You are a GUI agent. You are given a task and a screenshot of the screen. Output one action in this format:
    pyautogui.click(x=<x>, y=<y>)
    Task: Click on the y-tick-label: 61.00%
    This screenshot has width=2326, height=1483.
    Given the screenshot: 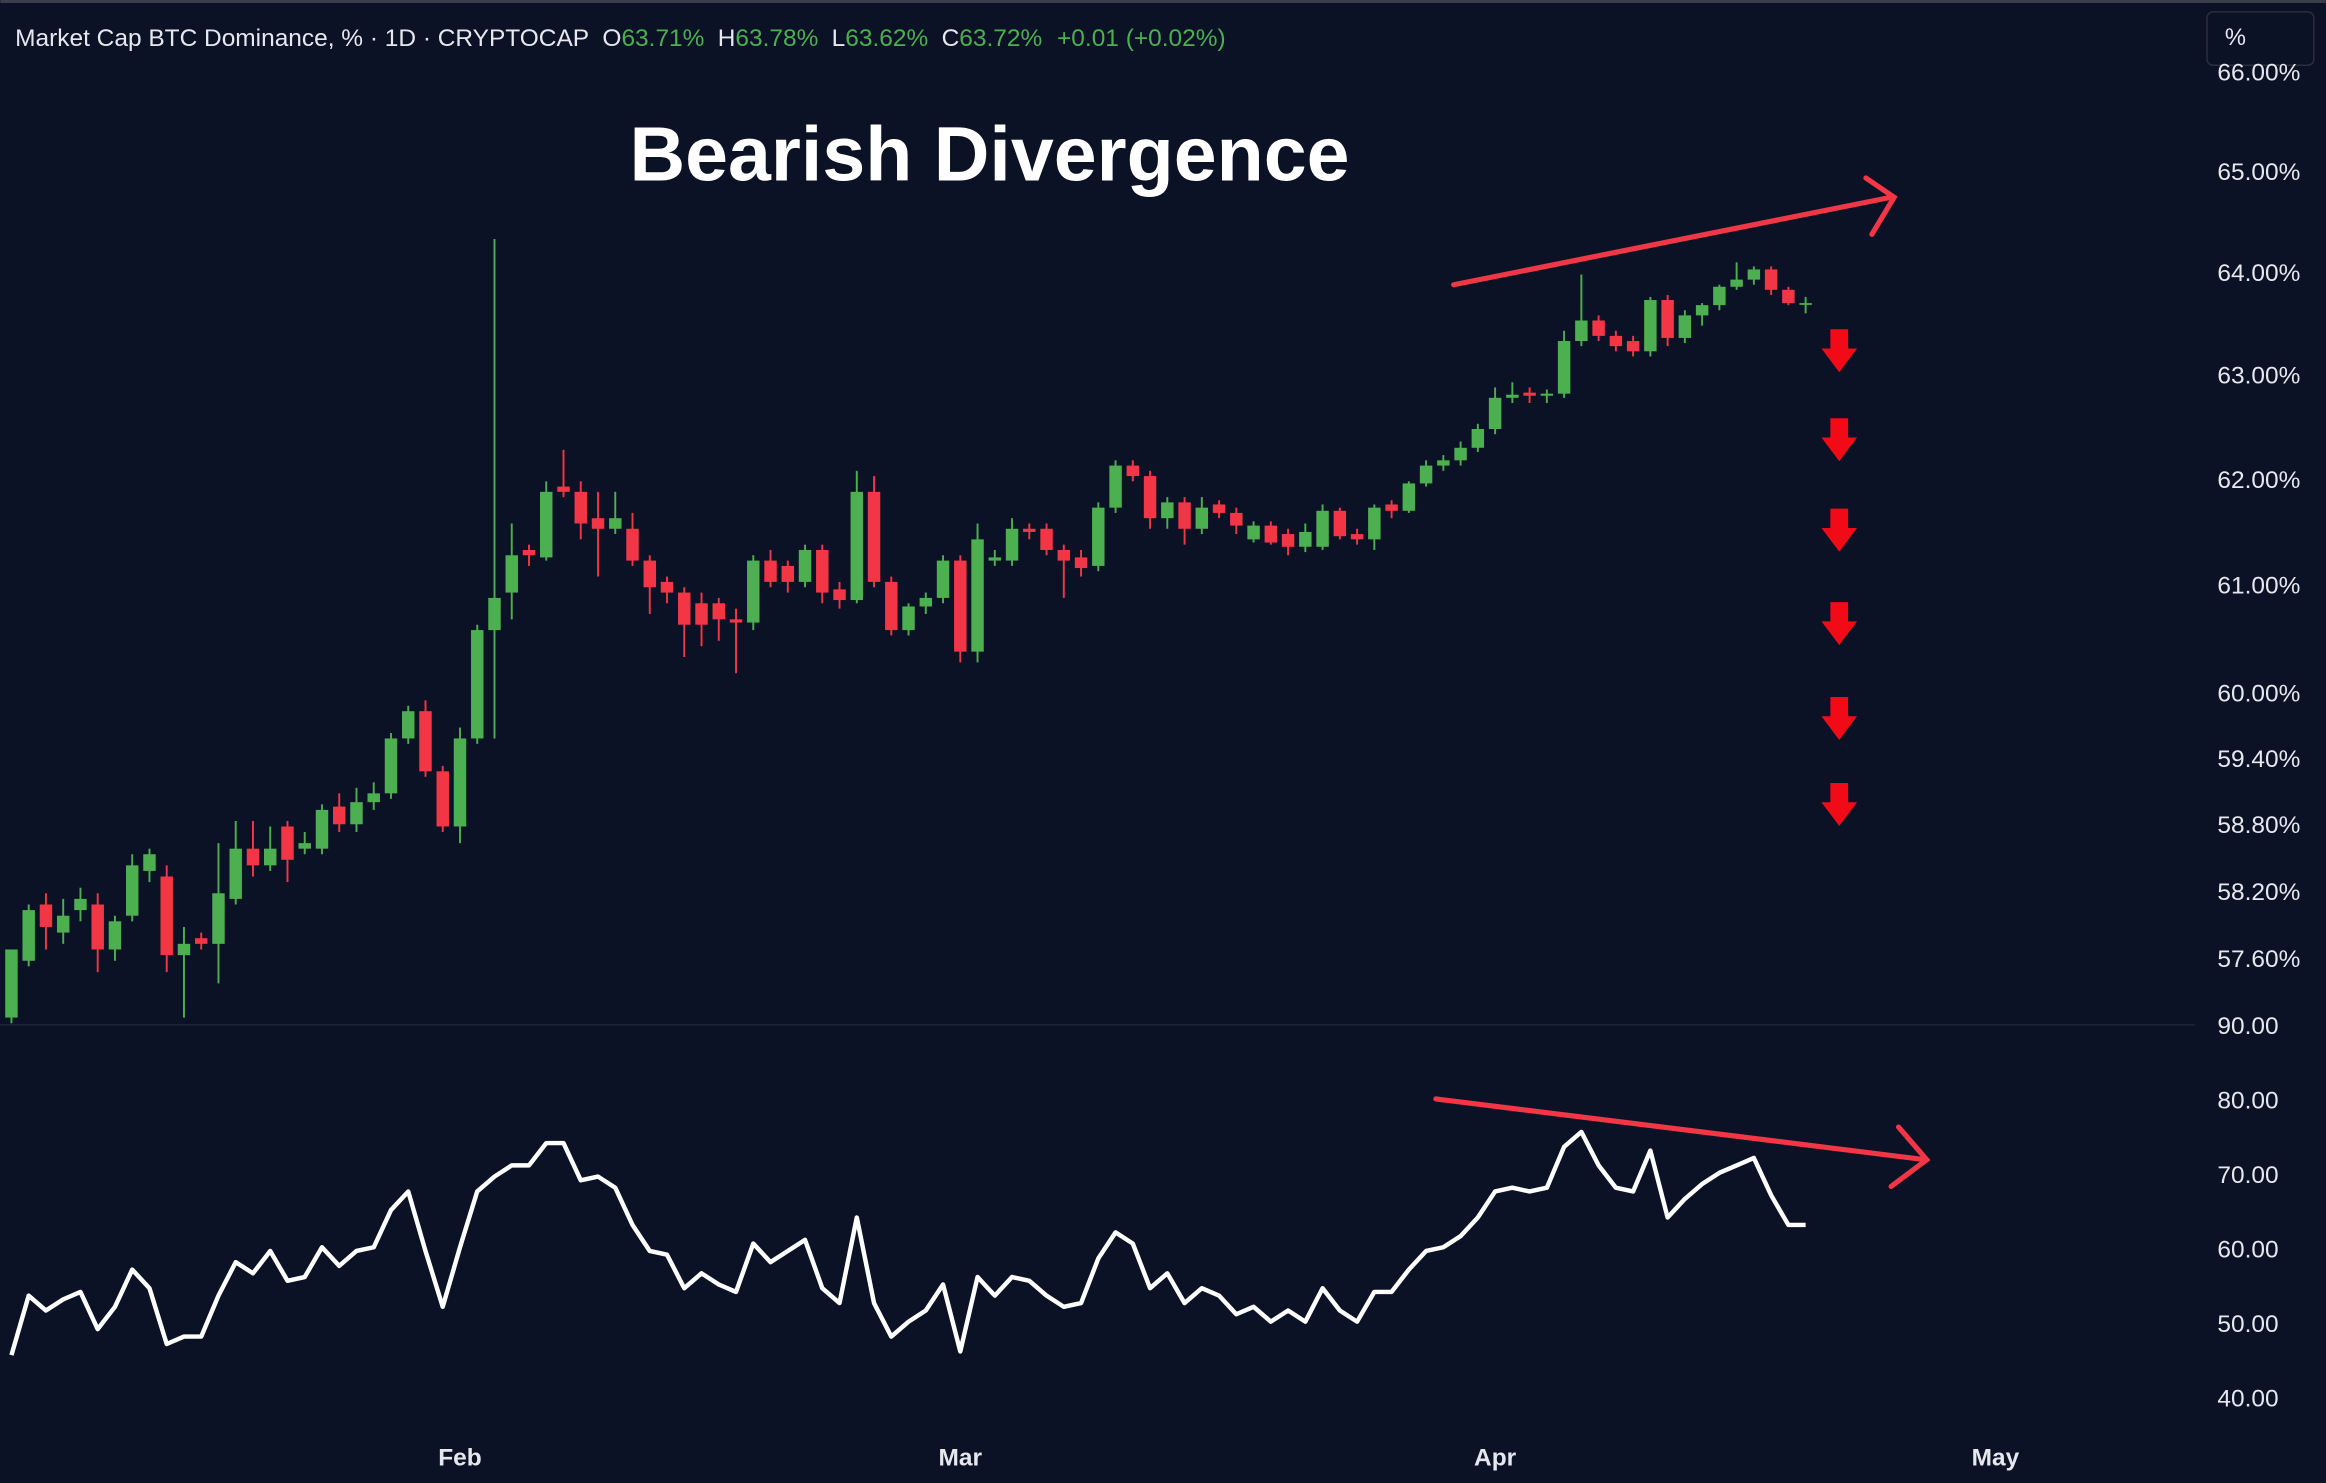 What is the action you would take?
    pyautogui.click(x=2258, y=586)
    